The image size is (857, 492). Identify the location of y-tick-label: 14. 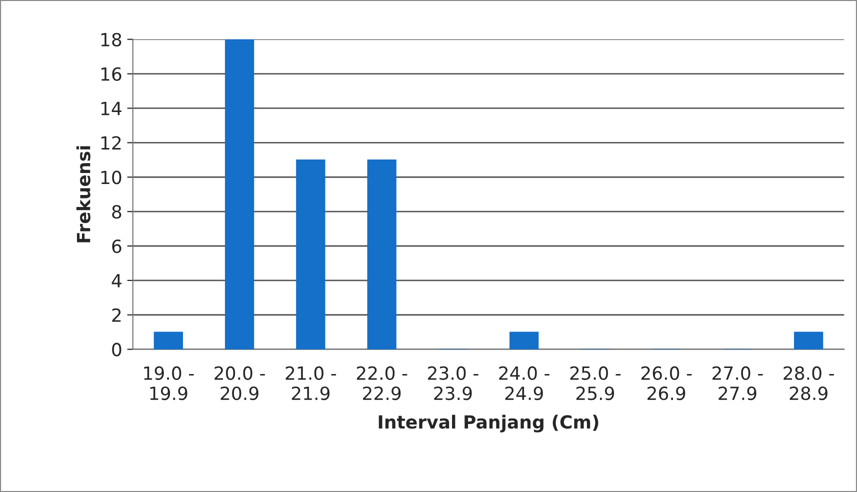
(111, 109).